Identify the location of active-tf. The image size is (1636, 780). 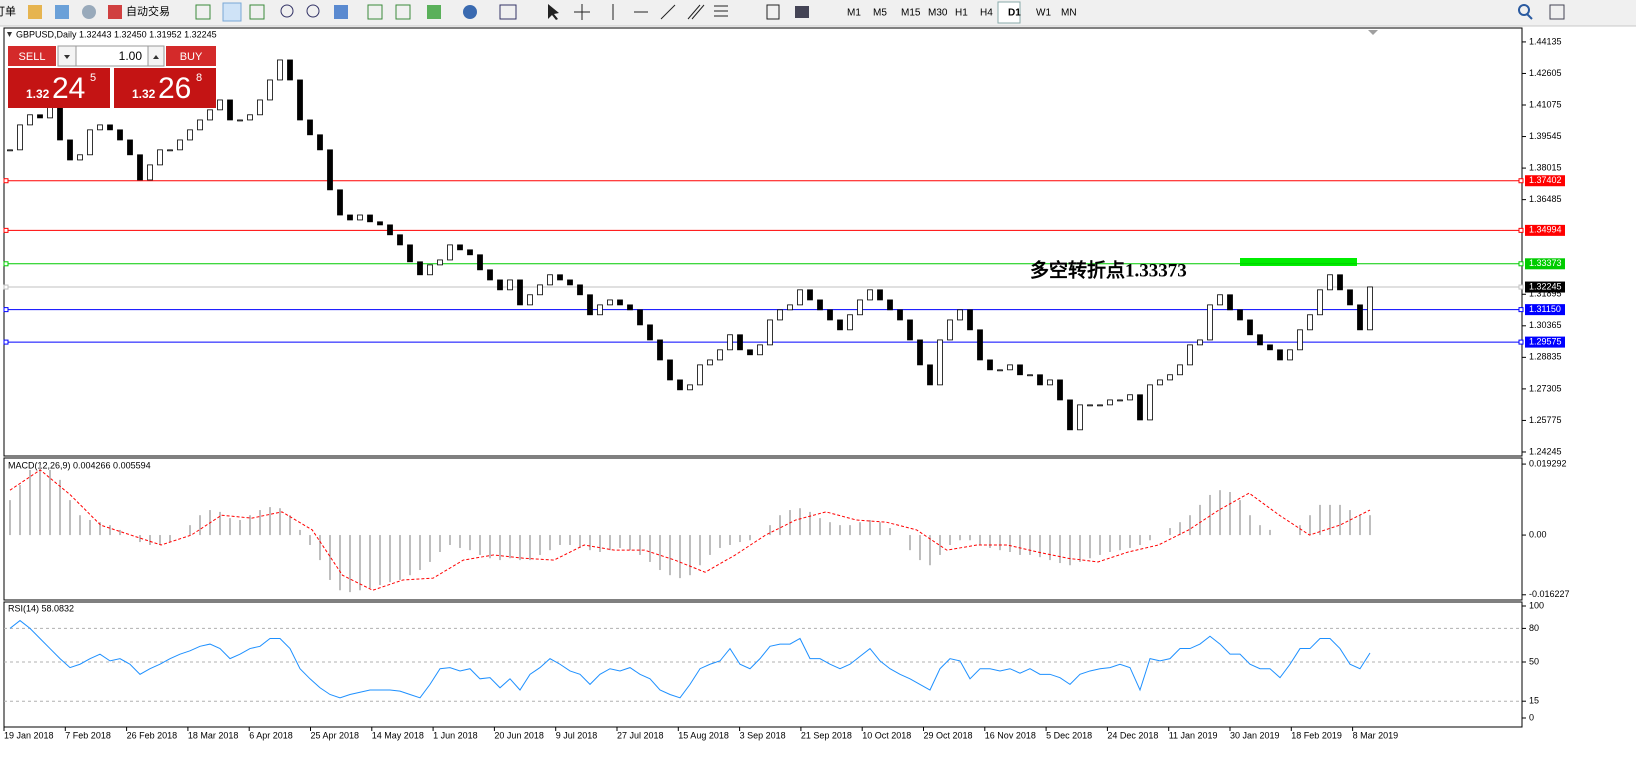
(1009, 12).